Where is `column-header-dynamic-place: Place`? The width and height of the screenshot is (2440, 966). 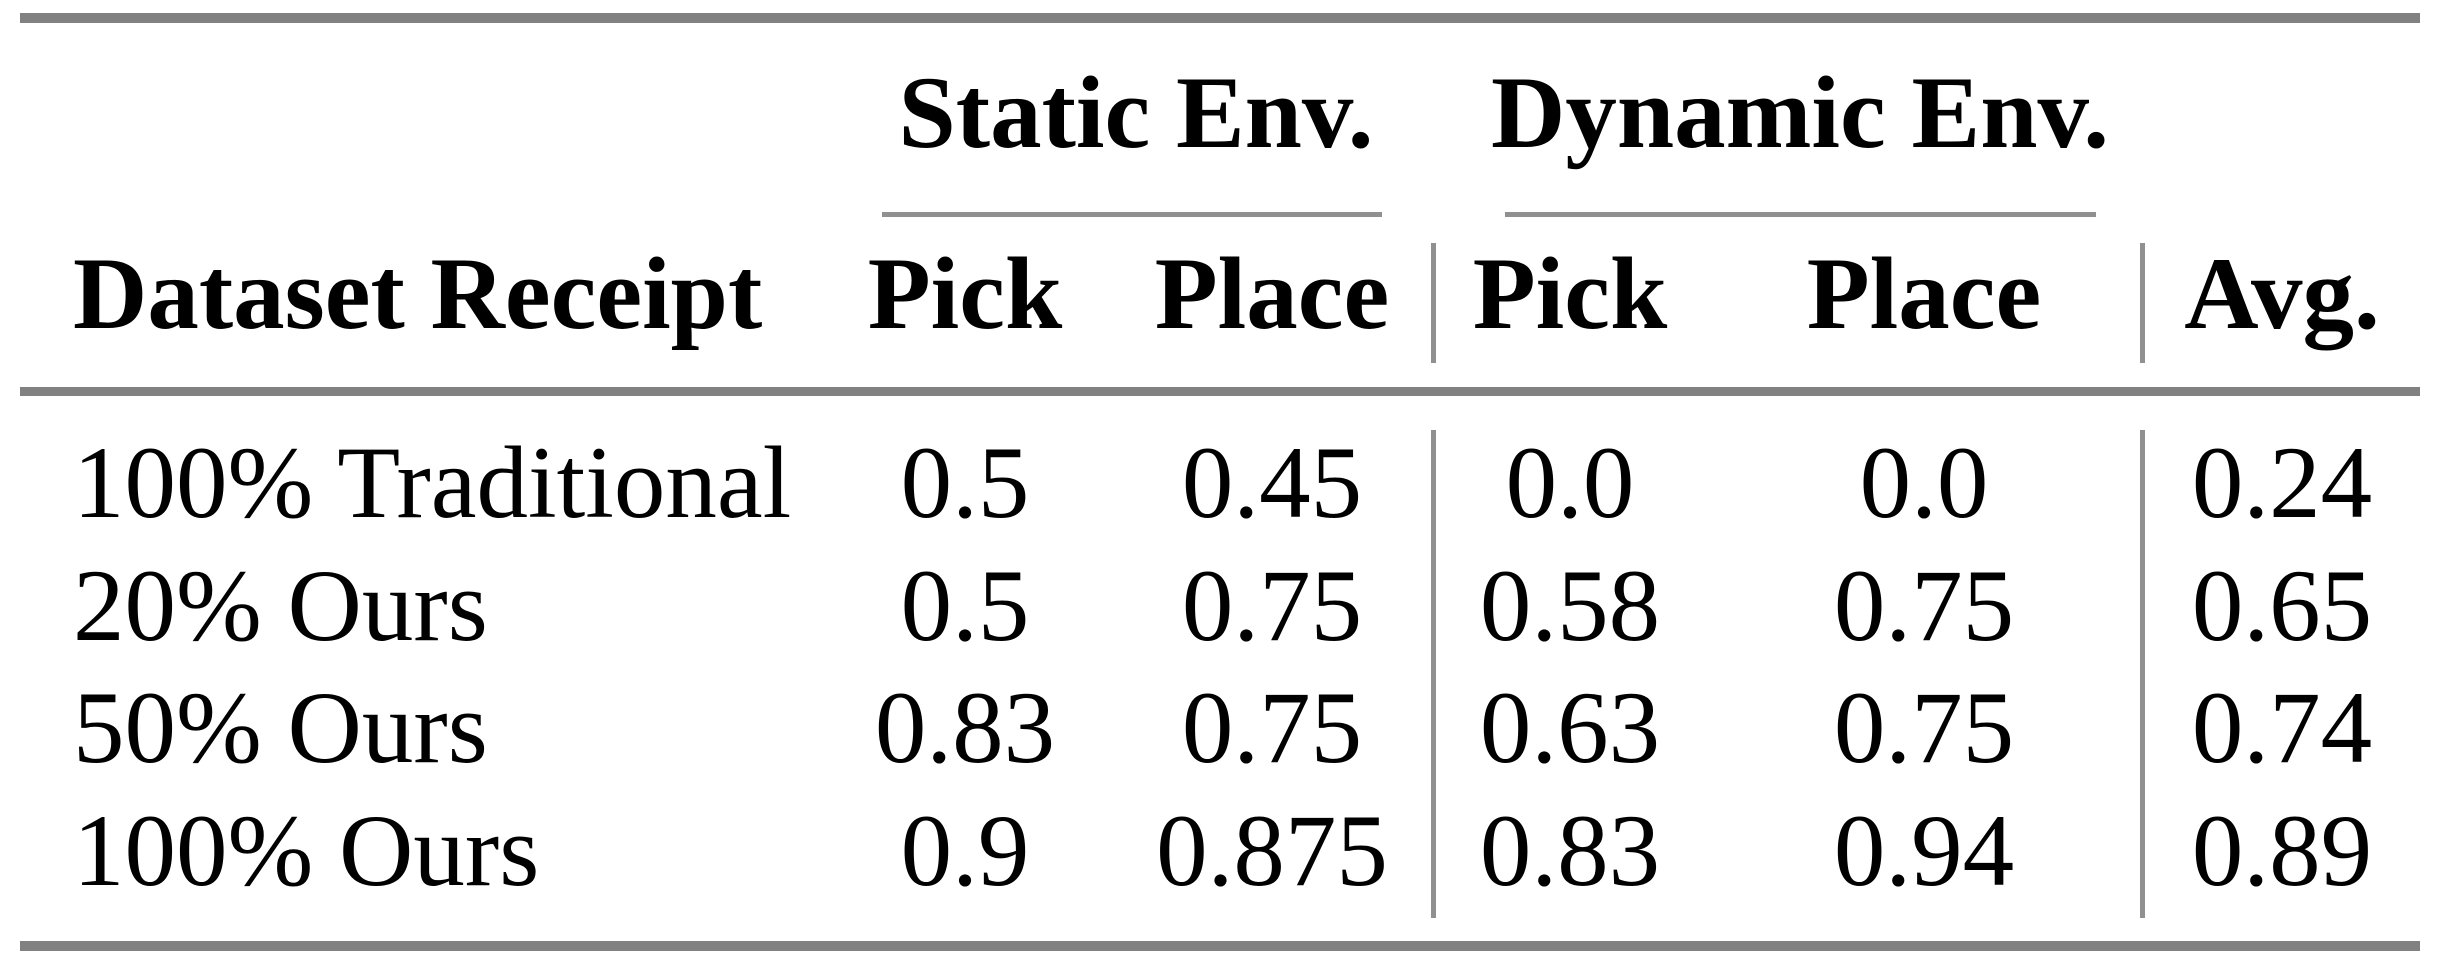
column-header-dynamic-place: Place is located at coordinates (1924, 294).